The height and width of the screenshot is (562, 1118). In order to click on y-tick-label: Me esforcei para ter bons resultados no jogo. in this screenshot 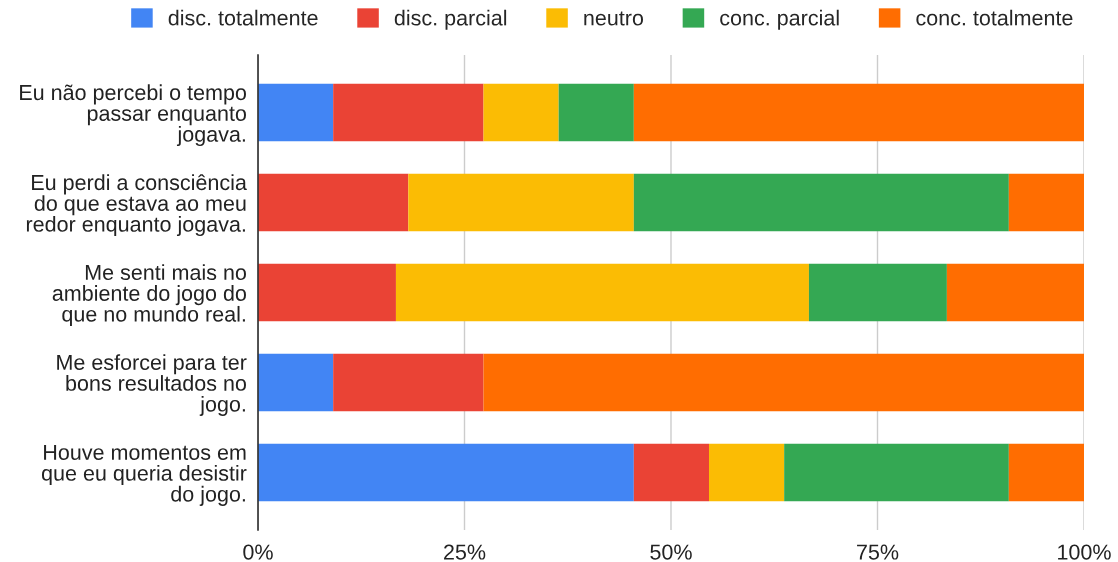, I will do `click(152, 385)`.